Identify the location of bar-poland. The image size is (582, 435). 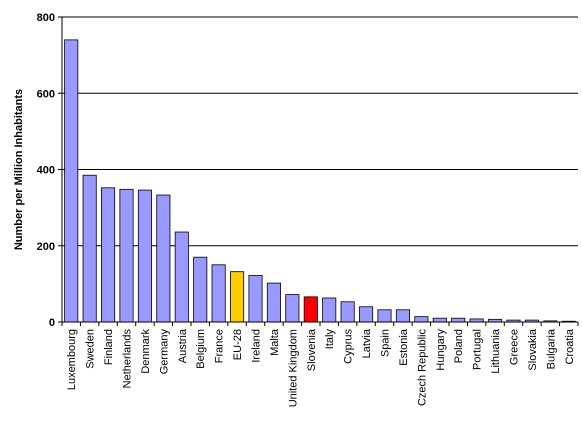
(458, 320).